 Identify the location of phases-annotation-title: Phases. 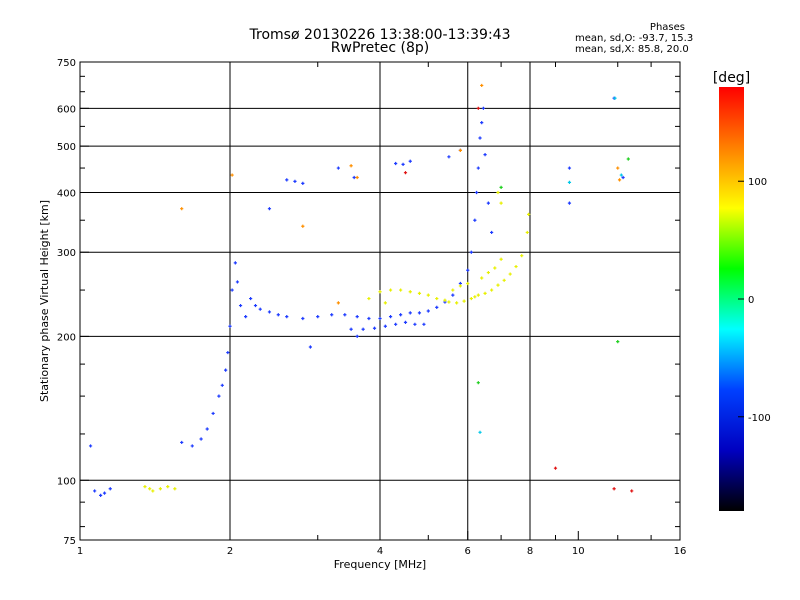
(667, 27).